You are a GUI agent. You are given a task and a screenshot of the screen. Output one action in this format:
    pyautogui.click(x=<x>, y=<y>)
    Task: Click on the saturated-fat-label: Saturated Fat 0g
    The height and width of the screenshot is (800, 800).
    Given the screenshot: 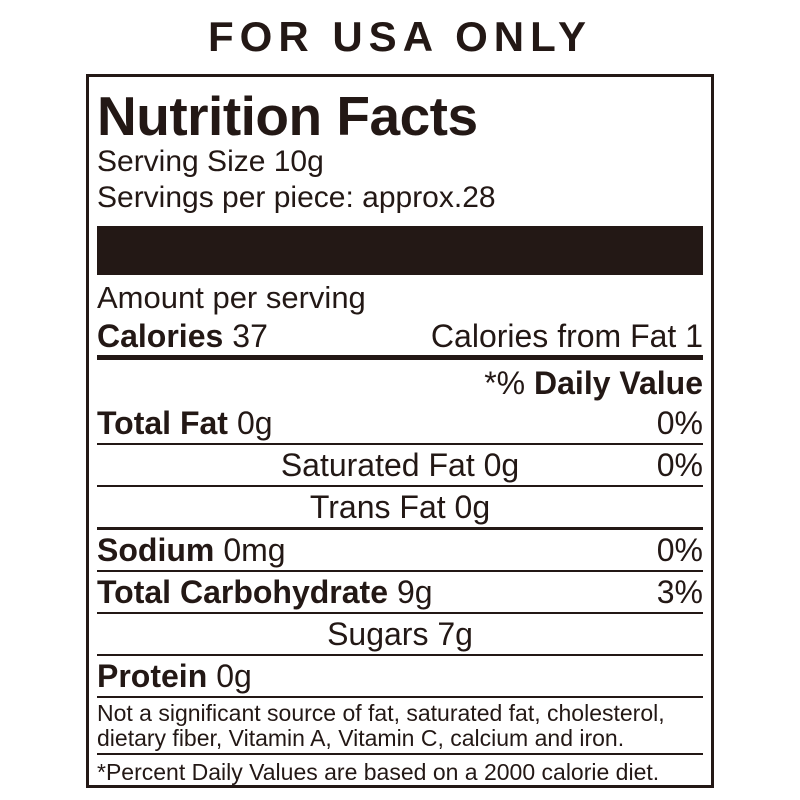 What is the action you would take?
    pyautogui.click(x=400, y=465)
    